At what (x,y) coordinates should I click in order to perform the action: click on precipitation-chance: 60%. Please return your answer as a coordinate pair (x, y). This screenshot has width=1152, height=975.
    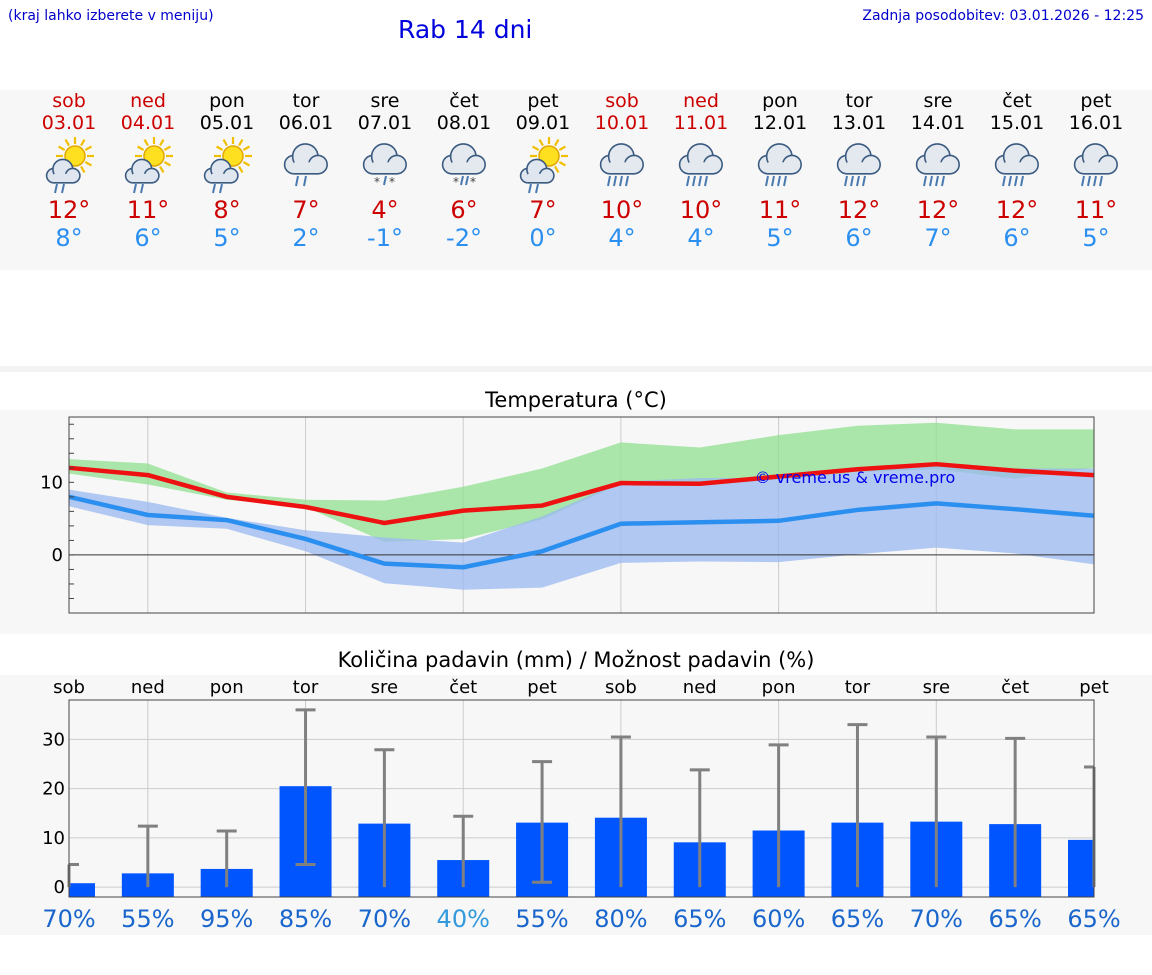
    Looking at the image, I should click on (778, 919).